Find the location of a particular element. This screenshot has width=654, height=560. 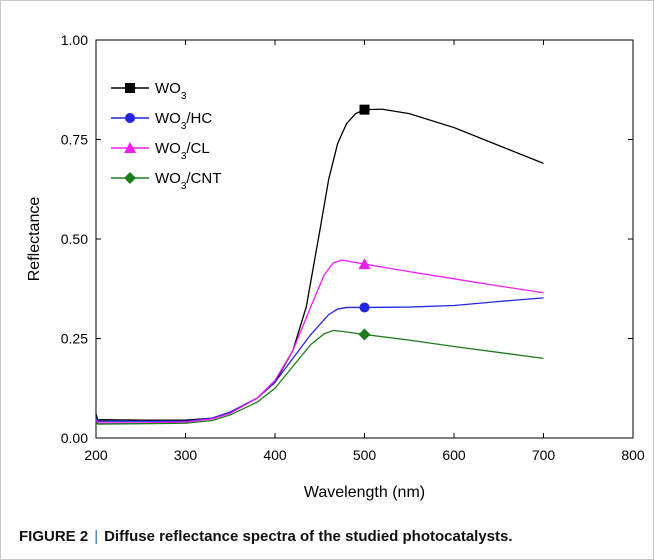

y-tick-label: 0.00 is located at coordinates (74, 438).